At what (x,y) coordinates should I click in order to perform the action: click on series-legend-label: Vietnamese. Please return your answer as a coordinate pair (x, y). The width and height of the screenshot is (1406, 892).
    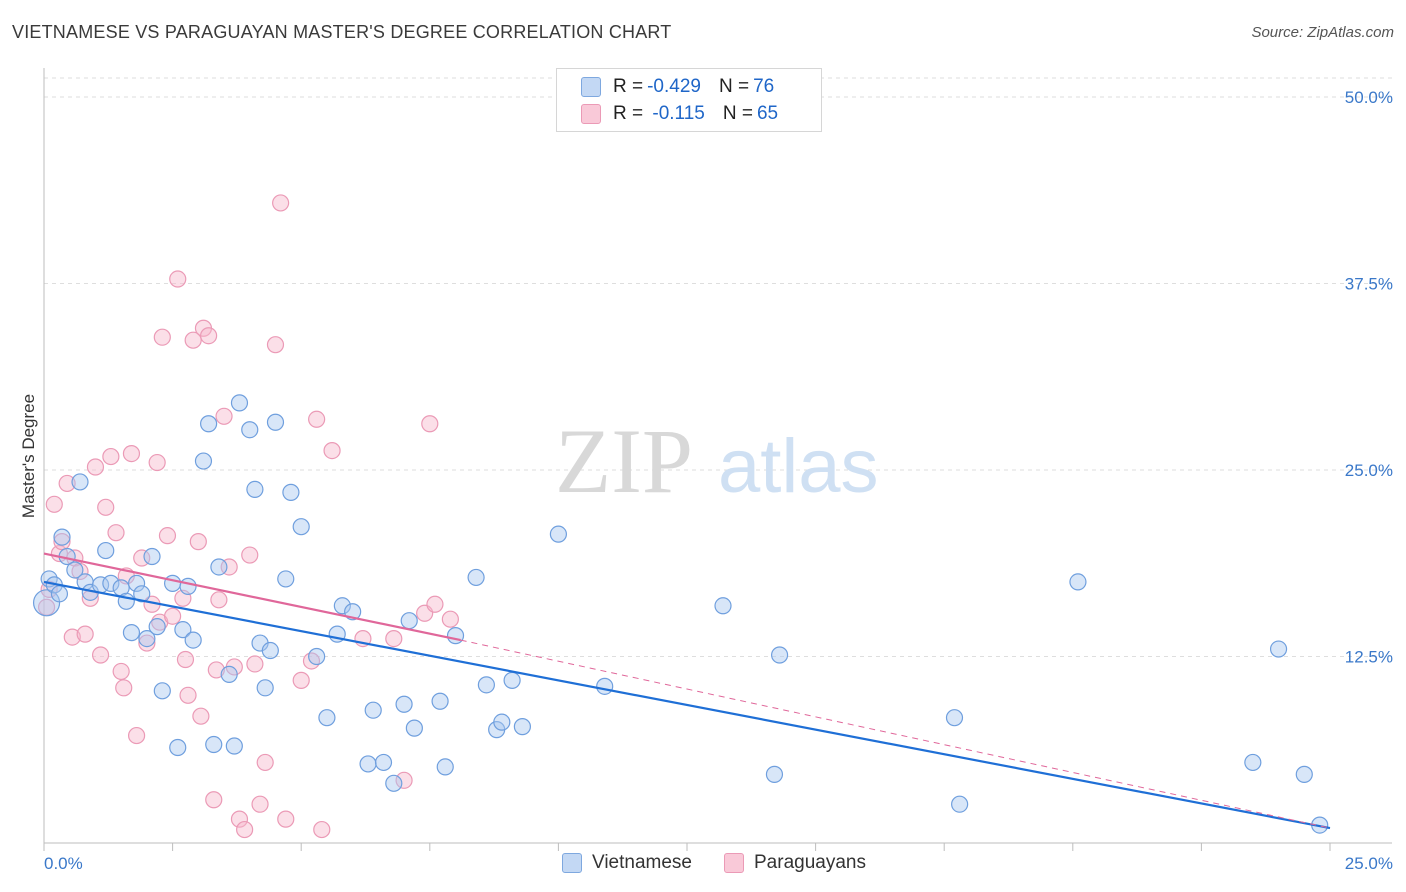
    Looking at the image, I should click on (642, 862).